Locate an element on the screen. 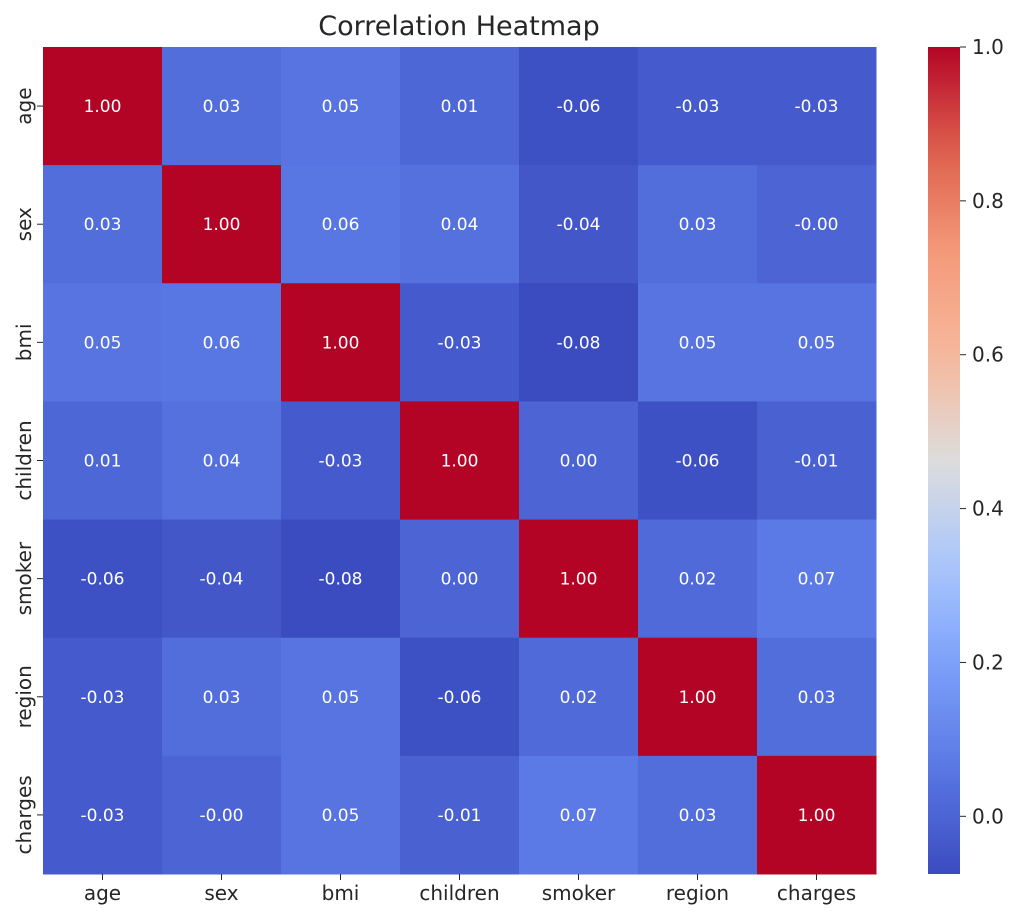 The image size is (1024, 921). y-tick-label: charges is located at coordinates (24, 814).